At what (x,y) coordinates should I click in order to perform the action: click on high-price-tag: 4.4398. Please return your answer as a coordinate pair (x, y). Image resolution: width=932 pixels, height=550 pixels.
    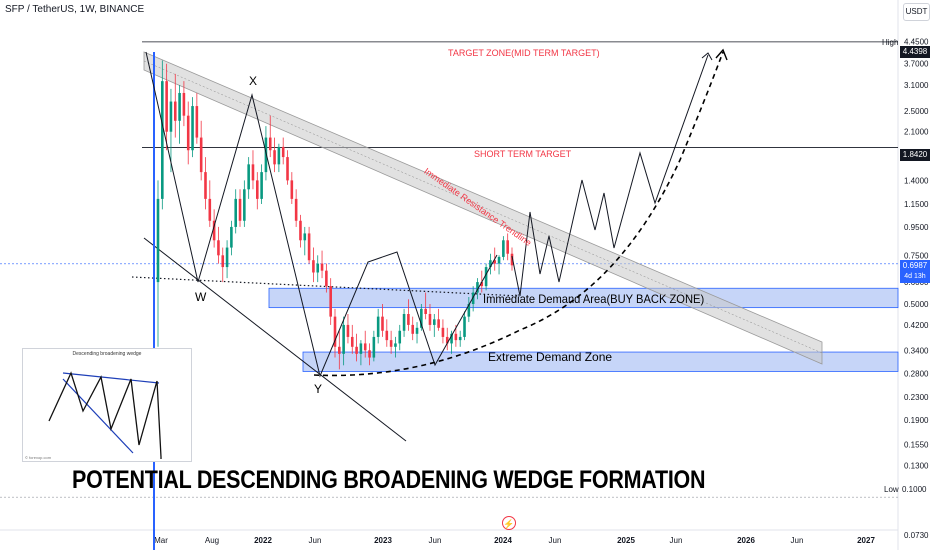
    Looking at the image, I should click on (915, 52).